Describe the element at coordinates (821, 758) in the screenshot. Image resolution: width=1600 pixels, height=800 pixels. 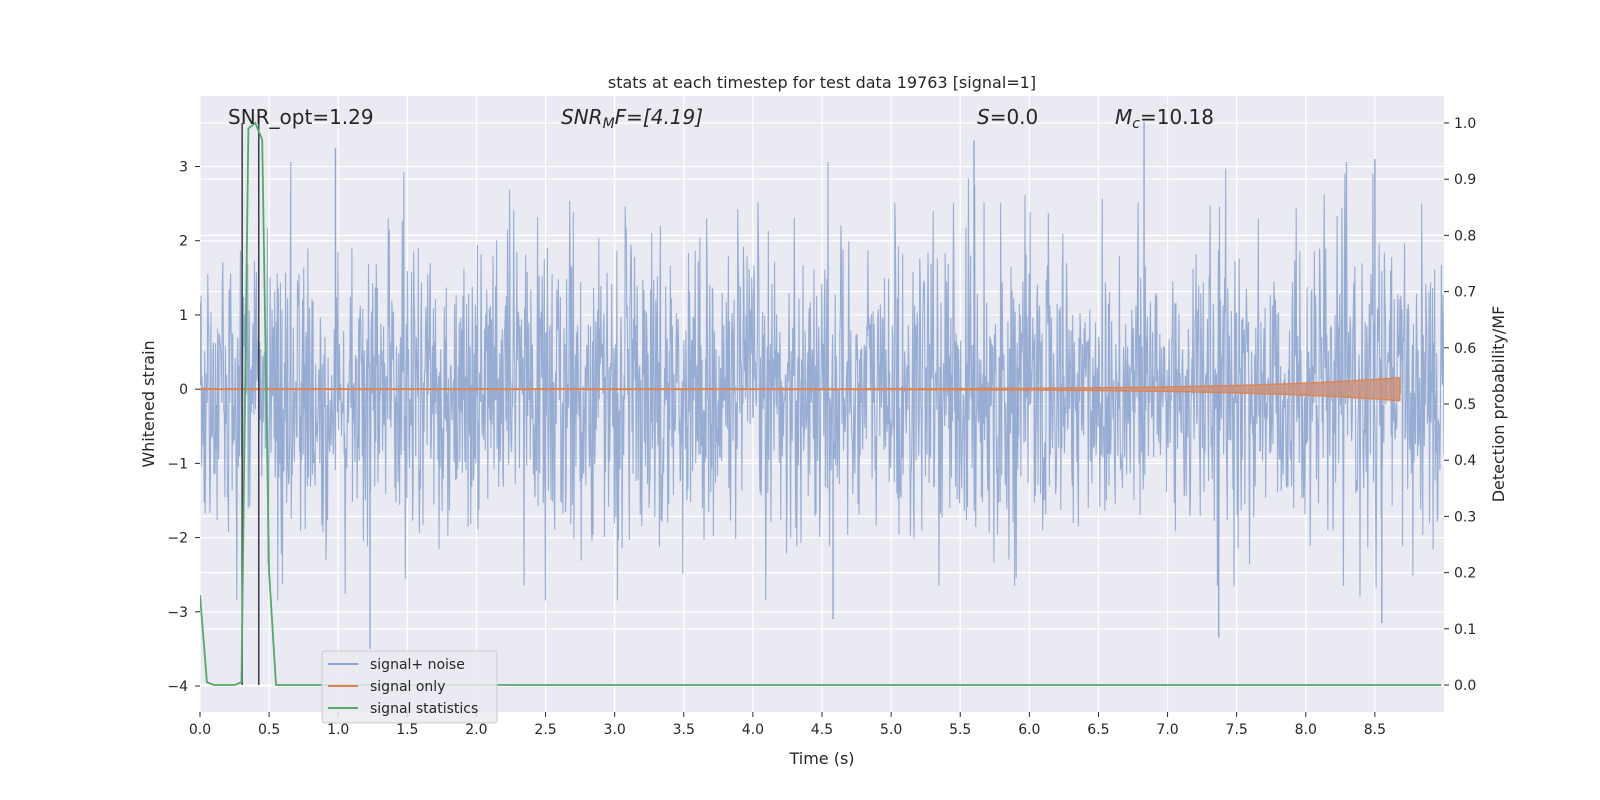
I see `x-axis-label: Time (s)` at that location.